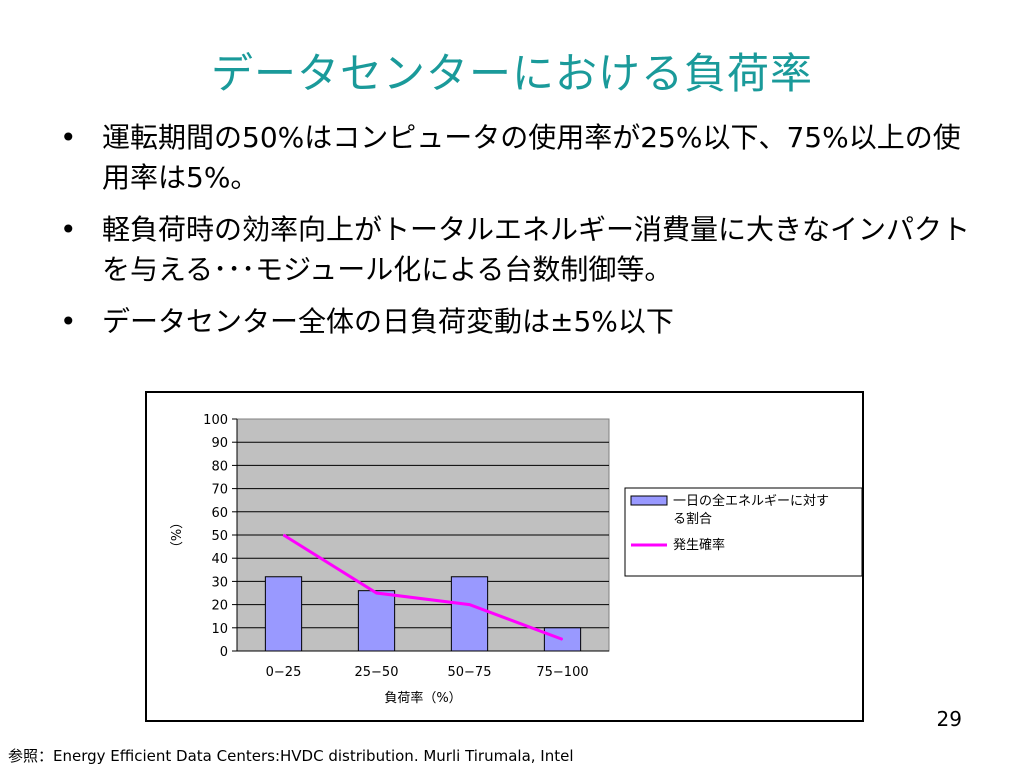 Image resolution: width=1024 pixels, height=768 pixels. Describe the element at coordinates (219, 513) in the screenshot. I see `y-tick-label: 60` at that location.